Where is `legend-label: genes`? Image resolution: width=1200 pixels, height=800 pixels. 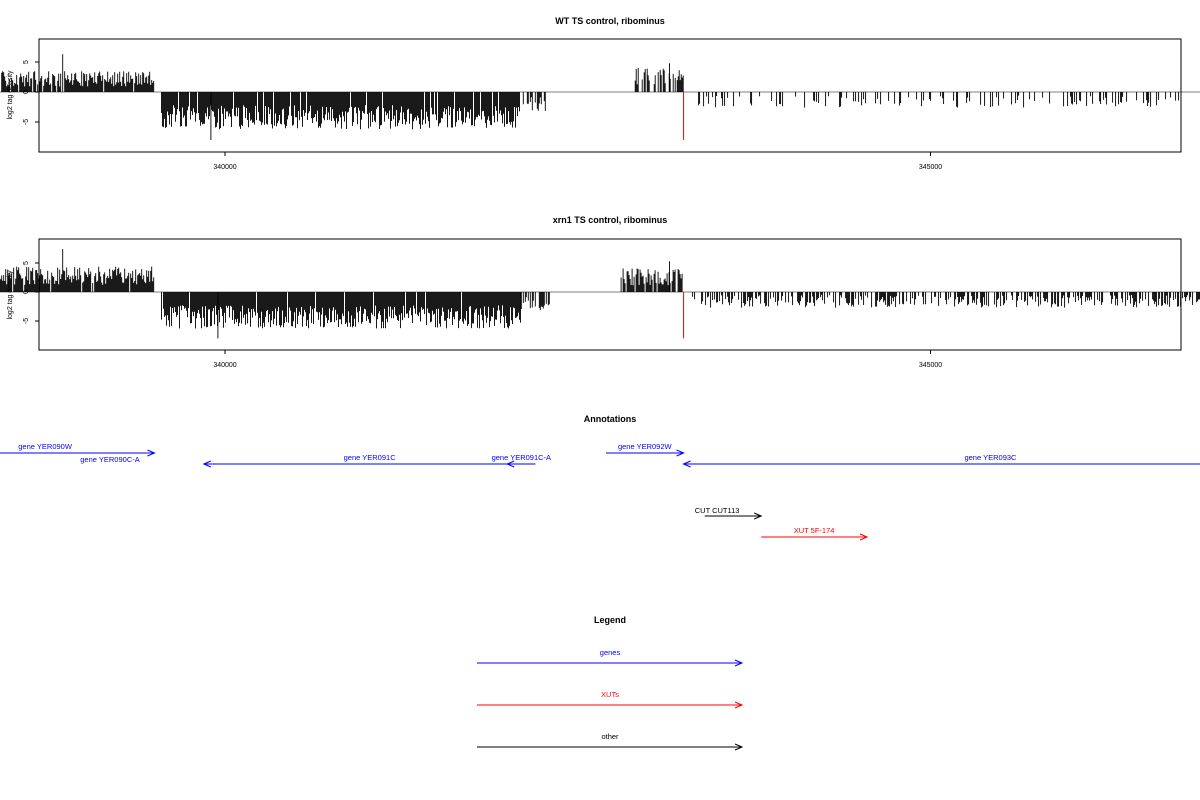 legend-label: genes is located at coordinates (610, 652).